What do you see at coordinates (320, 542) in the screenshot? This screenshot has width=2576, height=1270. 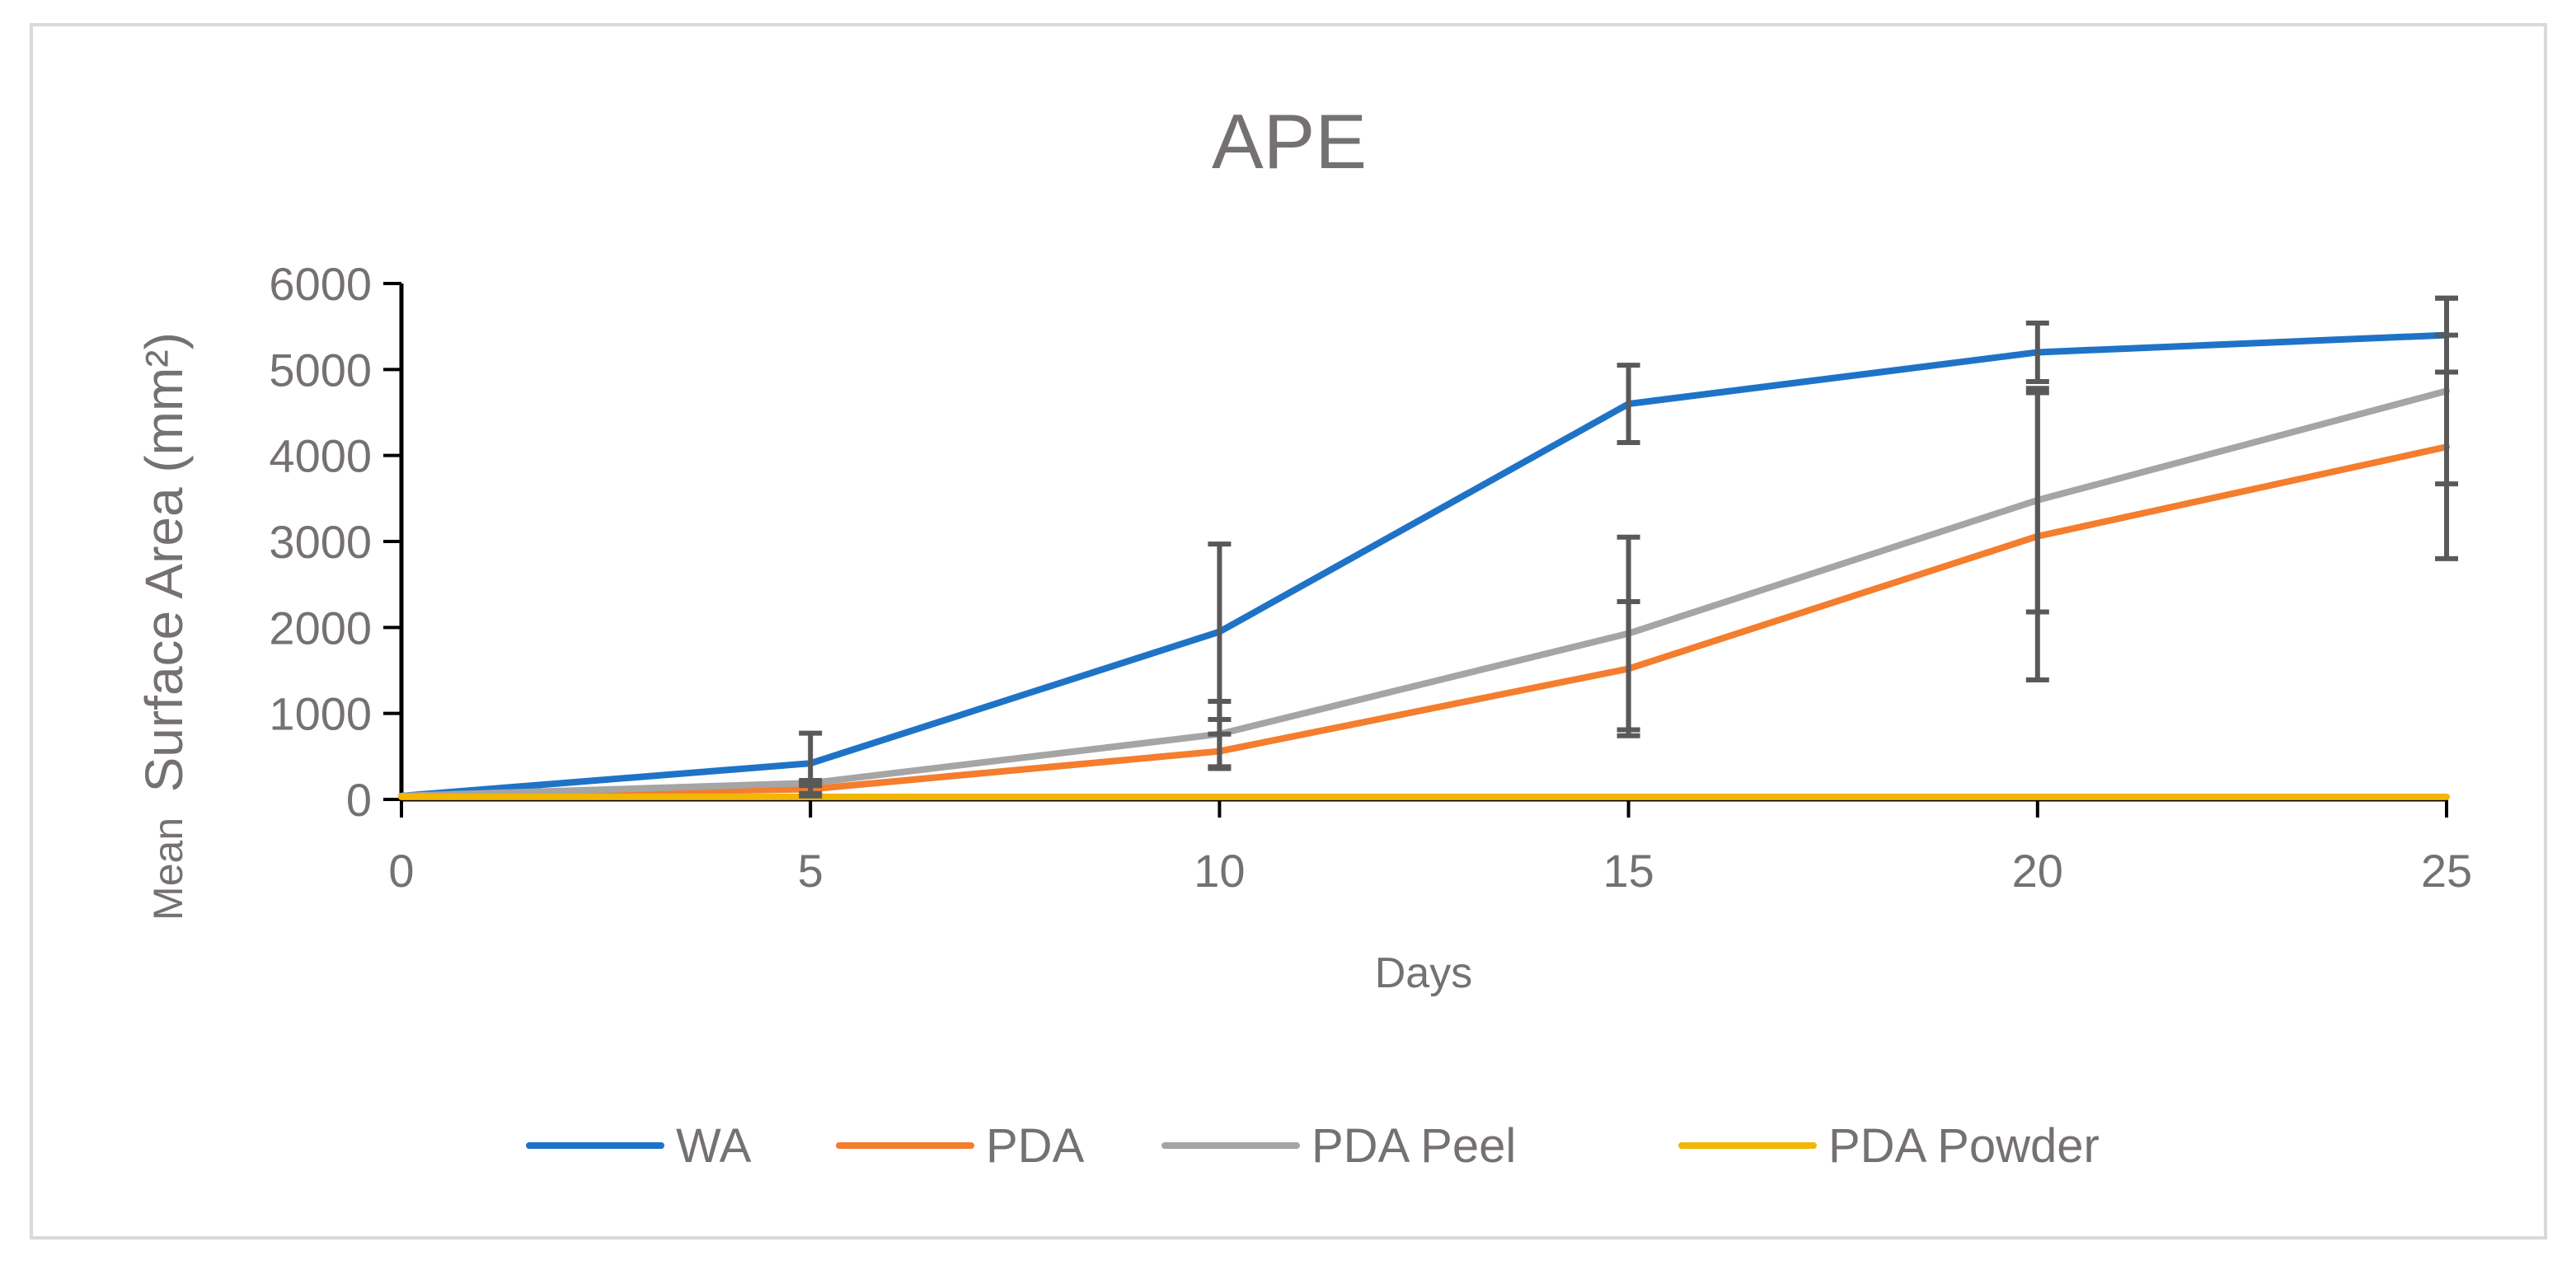 I see `y-tick-label: 3000` at bounding box center [320, 542].